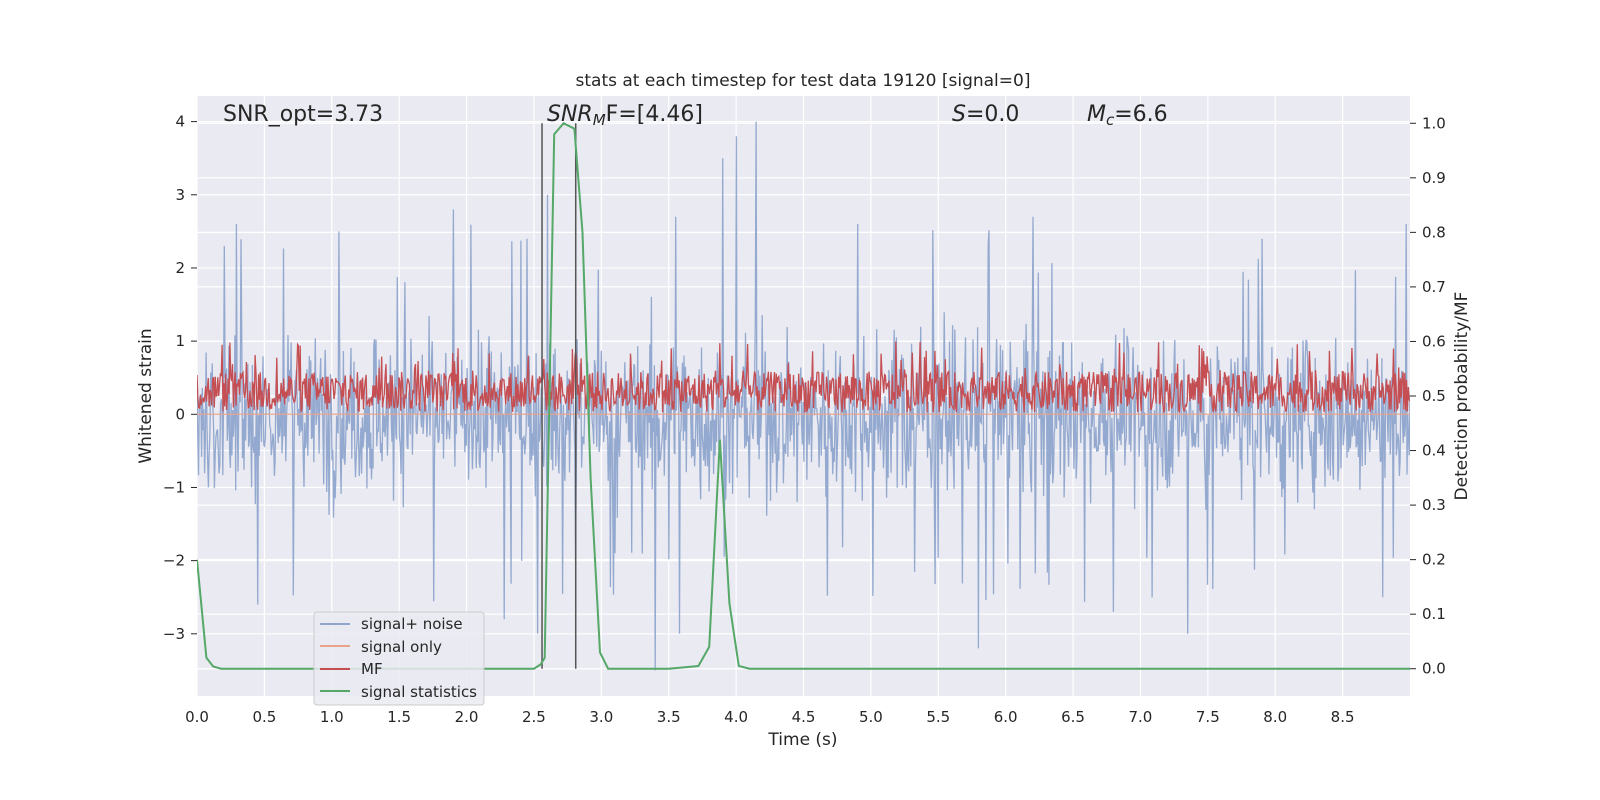 Image resolution: width=1600 pixels, height=800 pixels. What do you see at coordinates (654, 114) in the screenshot?
I see `annotation-snr-mf-rest: F=[4.46]` at bounding box center [654, 114].